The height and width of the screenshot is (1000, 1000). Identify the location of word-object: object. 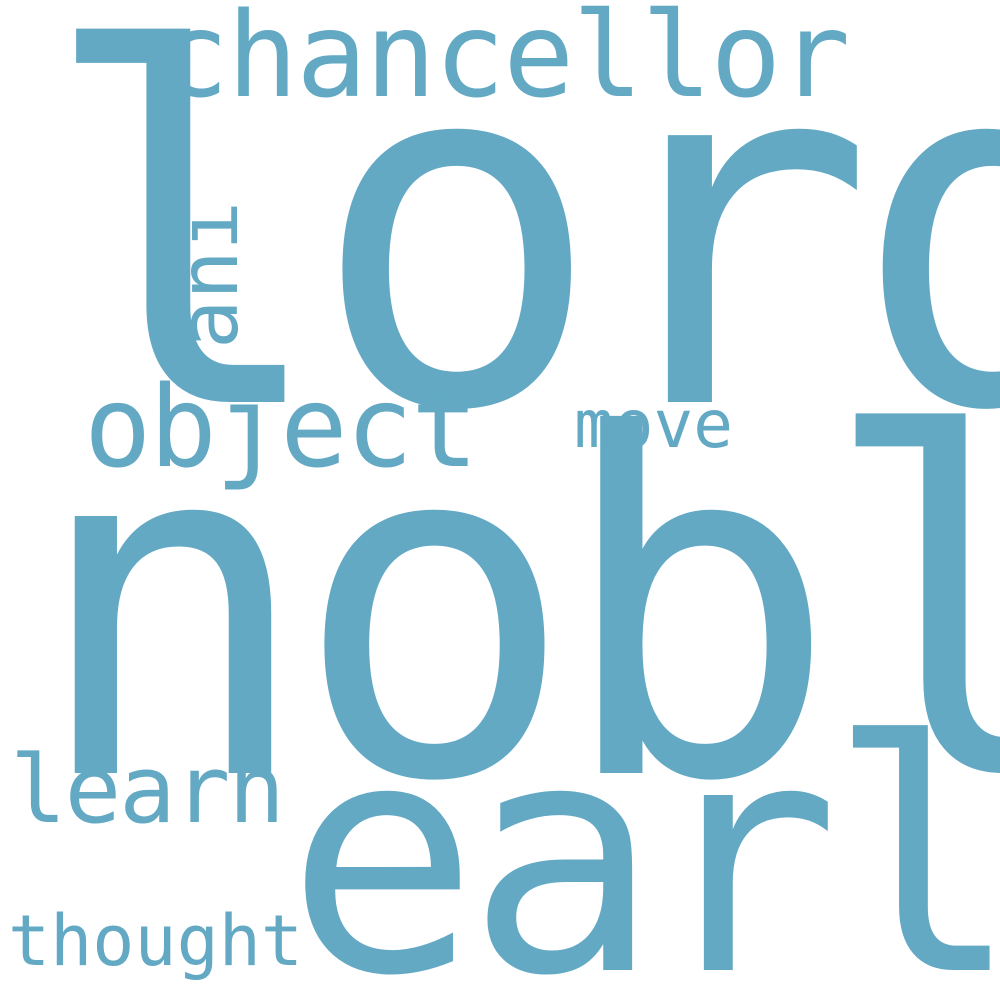
(281, 428).